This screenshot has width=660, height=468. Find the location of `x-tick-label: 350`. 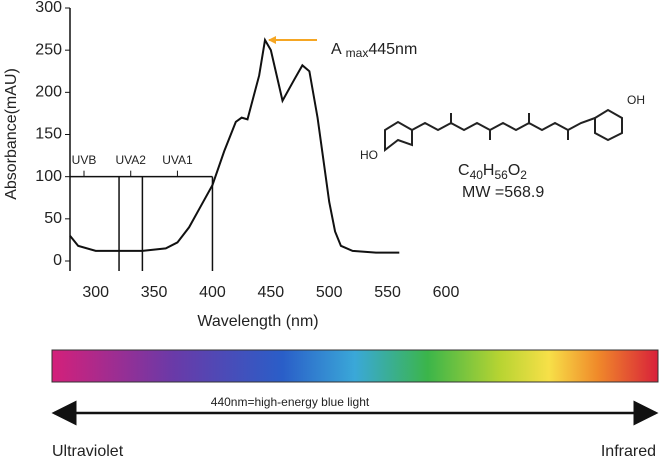

x-tick-label: 350 is located at coordinates (154, 292).